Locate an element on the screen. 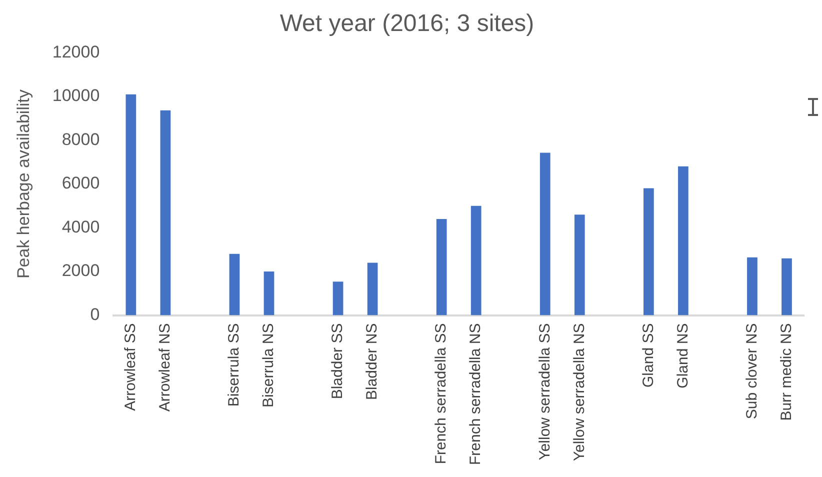 The image size is (822, 477). x-tick-label: Bladder NS is located at coordinates (372, 361).